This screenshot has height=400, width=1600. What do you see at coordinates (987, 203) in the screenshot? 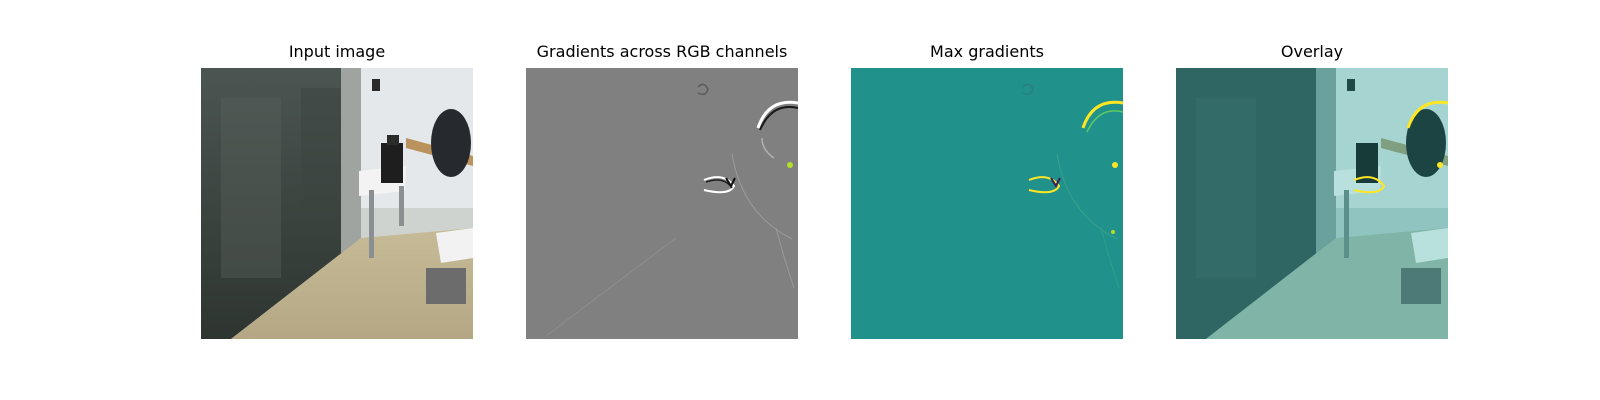
I see `max-gradients-image` at bounding box center [987, 203].